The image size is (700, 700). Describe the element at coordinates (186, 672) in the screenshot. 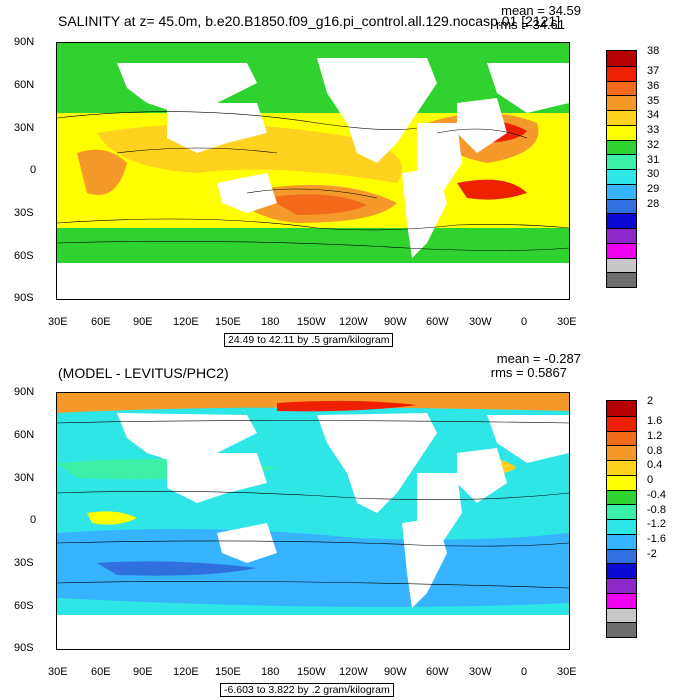

I see `panel2-lon-120e: 120E` at that location.